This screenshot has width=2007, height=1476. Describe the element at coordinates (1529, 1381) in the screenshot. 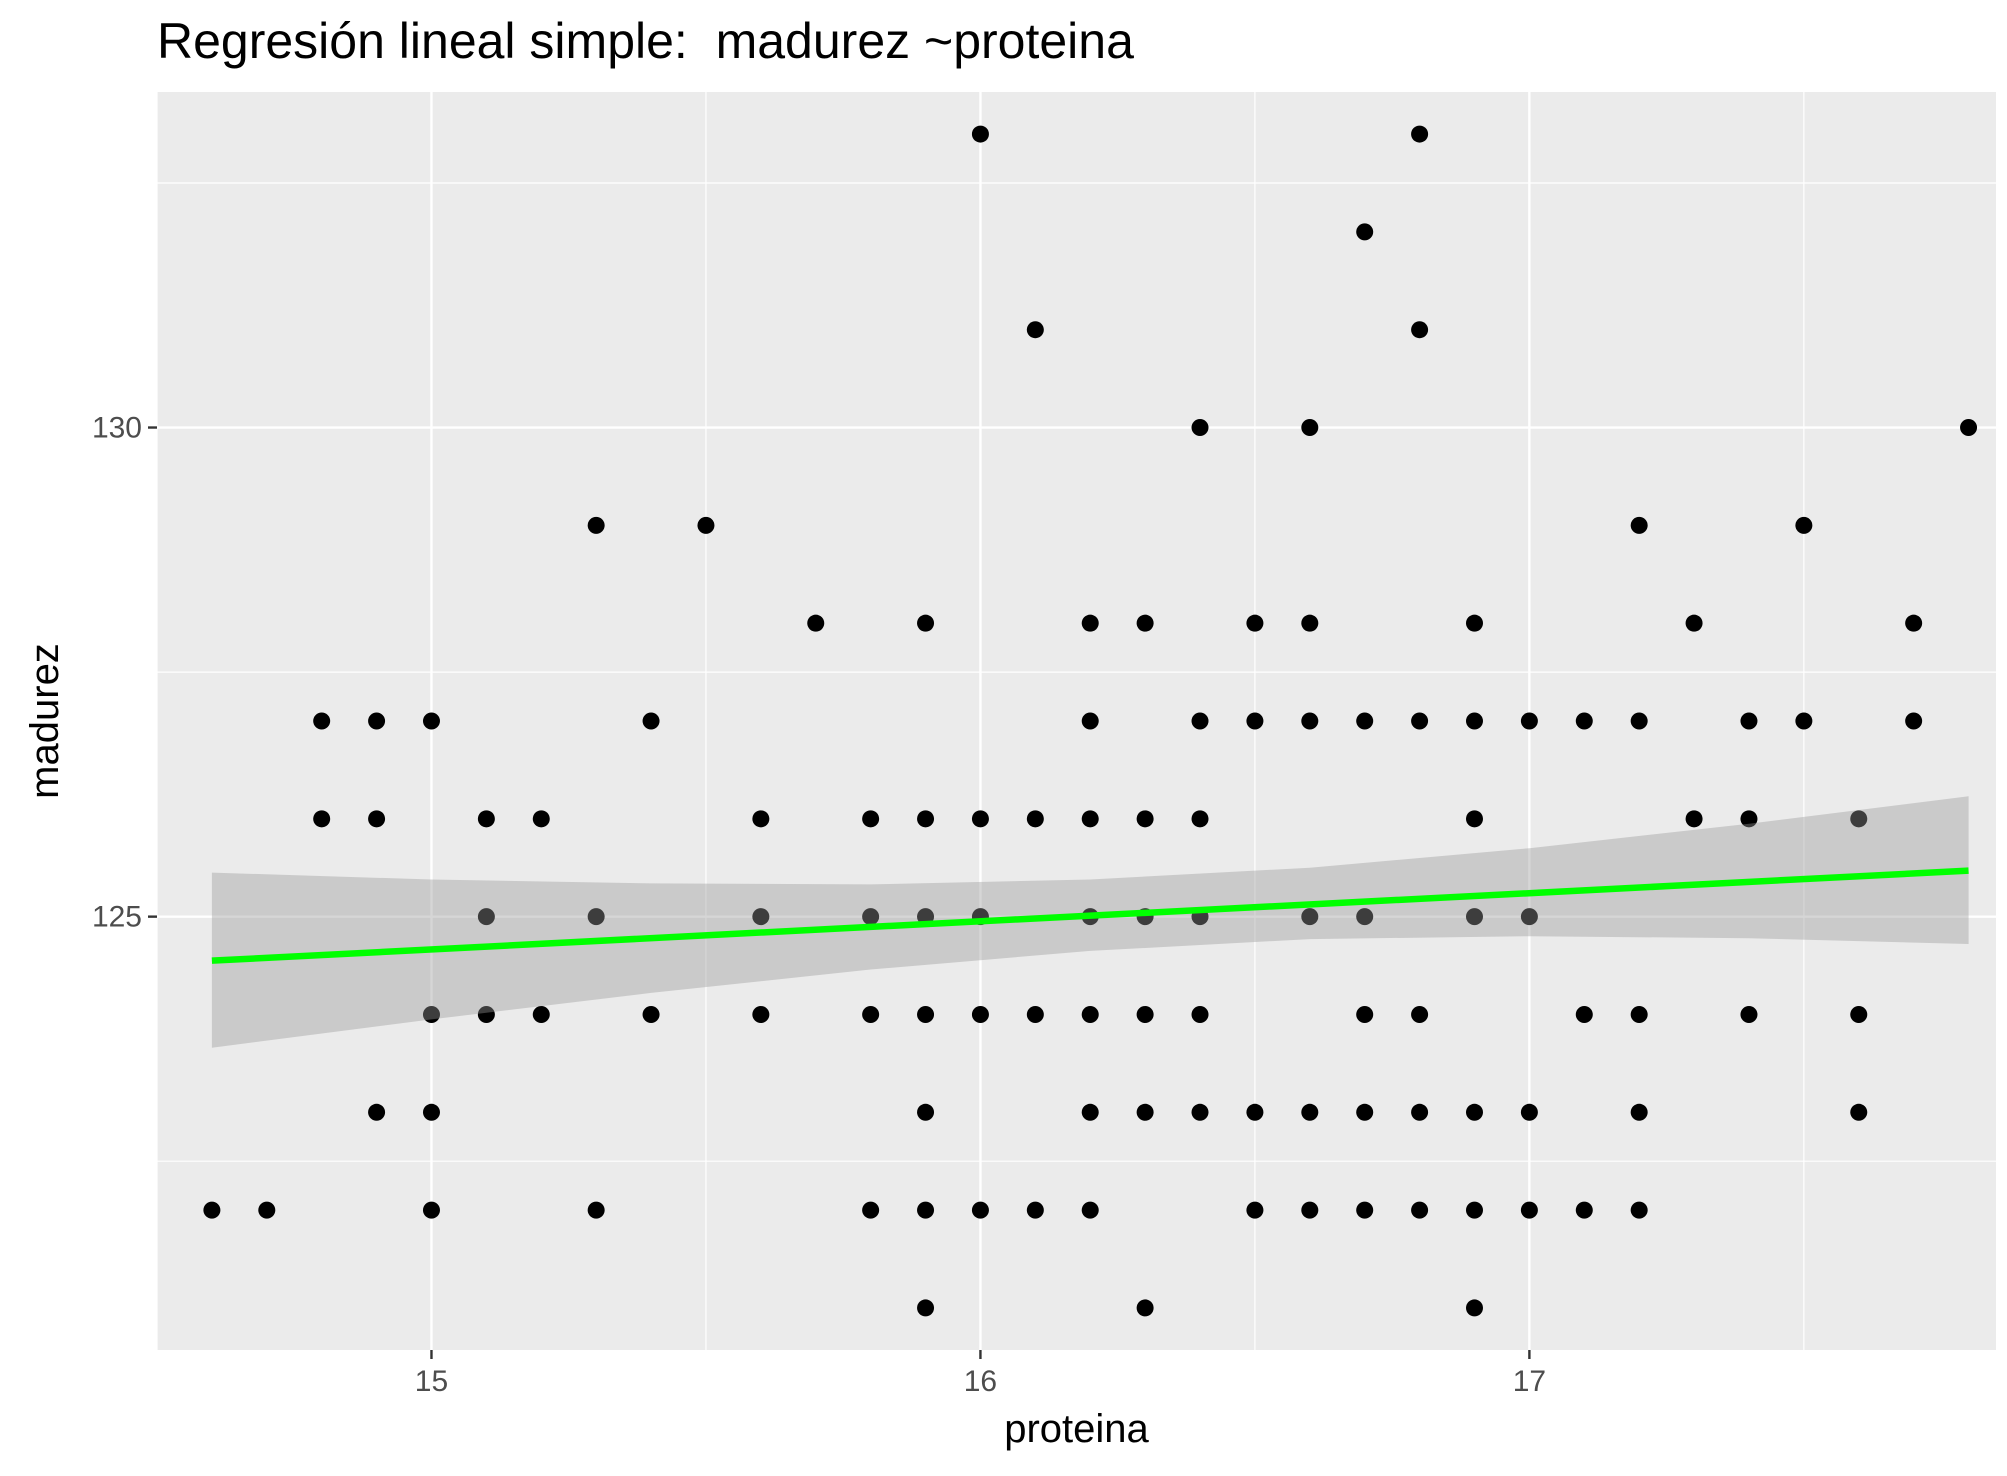

I see `x-tick-label: 17` at that location.